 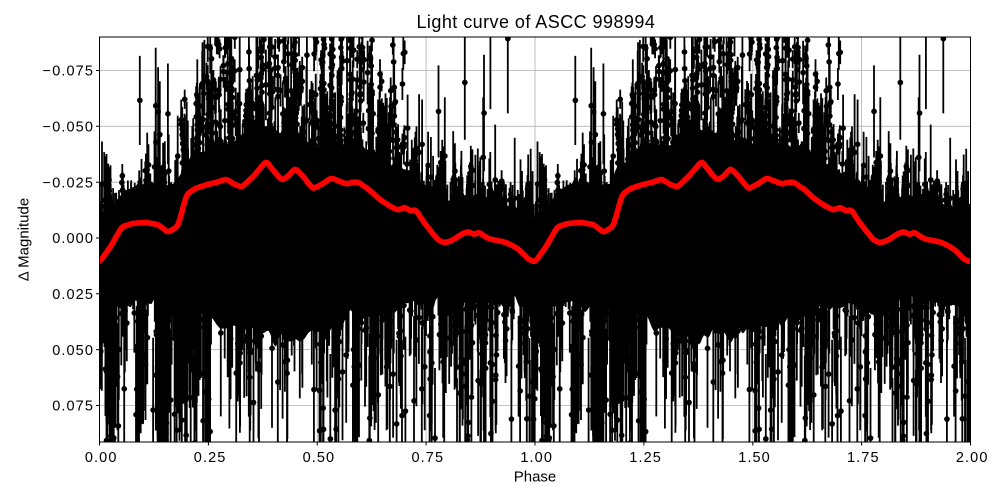 What do you see at coordinates (101, 458) in the screenshot?
I see `svg-text: 0.00` at bounding box center [101, 458].